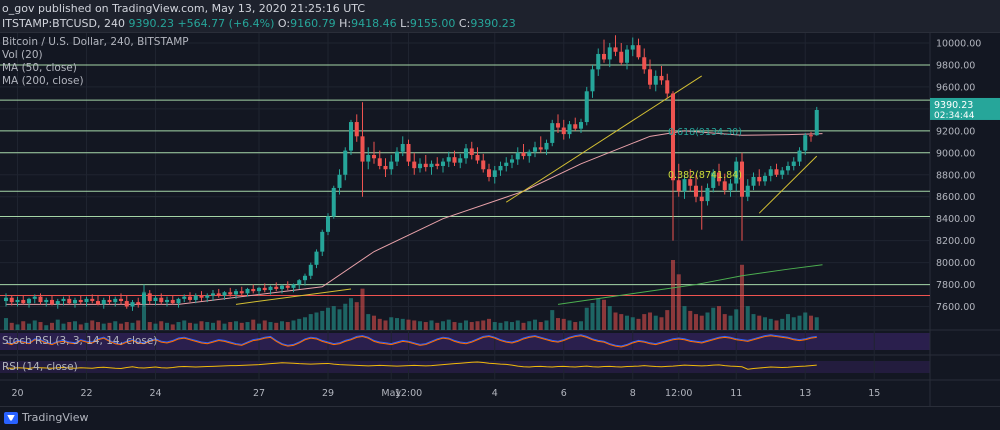  What do you see at coordinates (11, 417) in the screenshot?
I see `tradingview-icon` at bounding box center [11, 417].